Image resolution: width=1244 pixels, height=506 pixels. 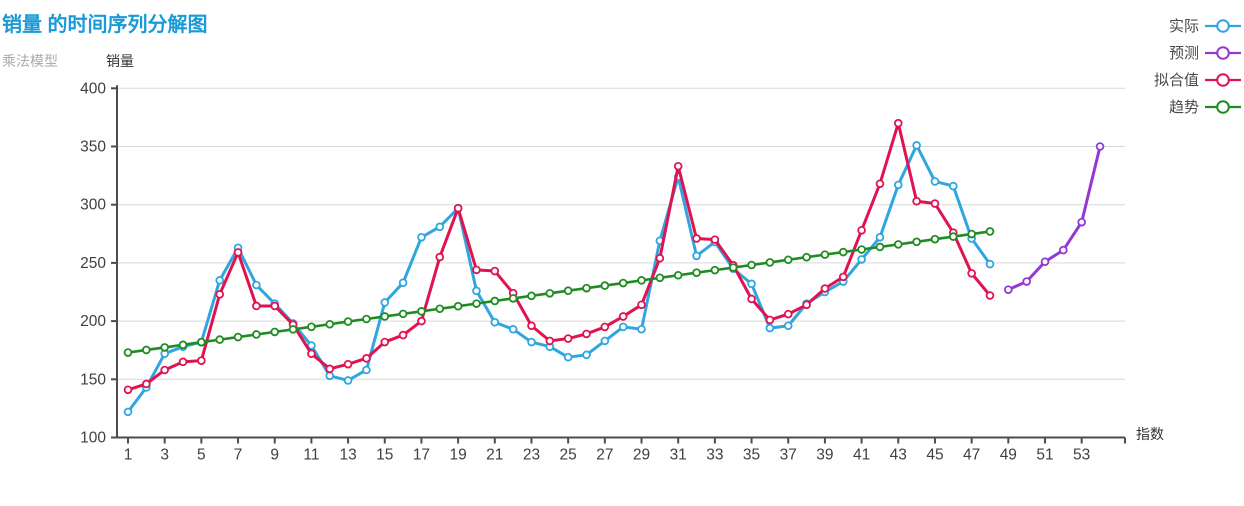 What do you see at coordinates (531, 455) in the screenshot?
I see `x-tick-label-23: 23` at bounding box center [531, 455].